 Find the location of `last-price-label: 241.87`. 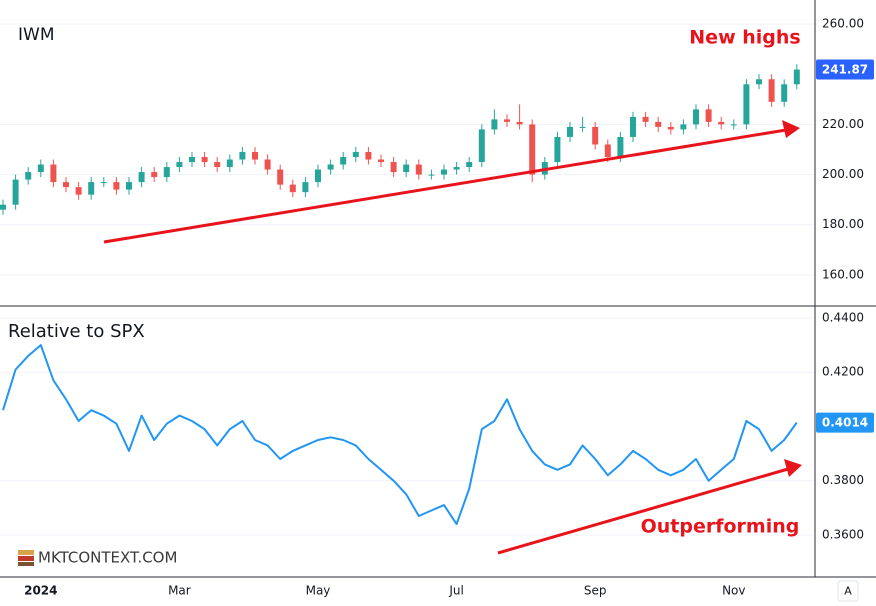

last-price-label: 241.87 is located at coordinates (845, 70).